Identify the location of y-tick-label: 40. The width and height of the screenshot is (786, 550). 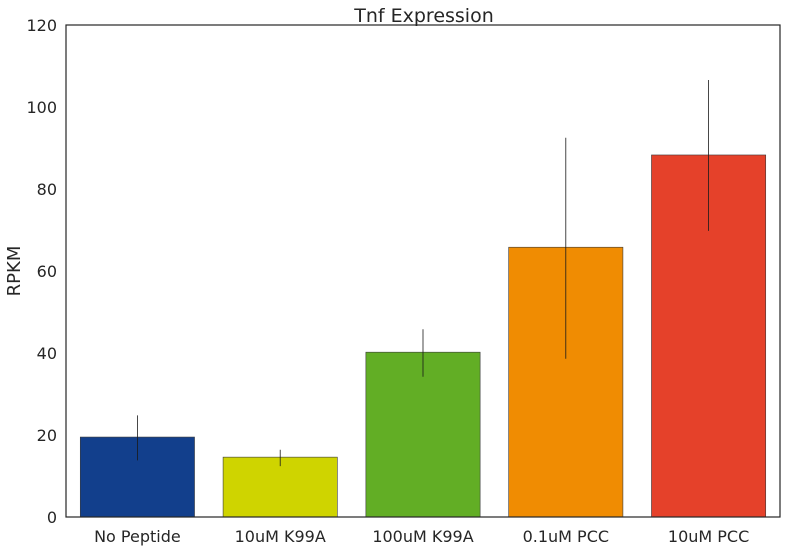
(47, 353).